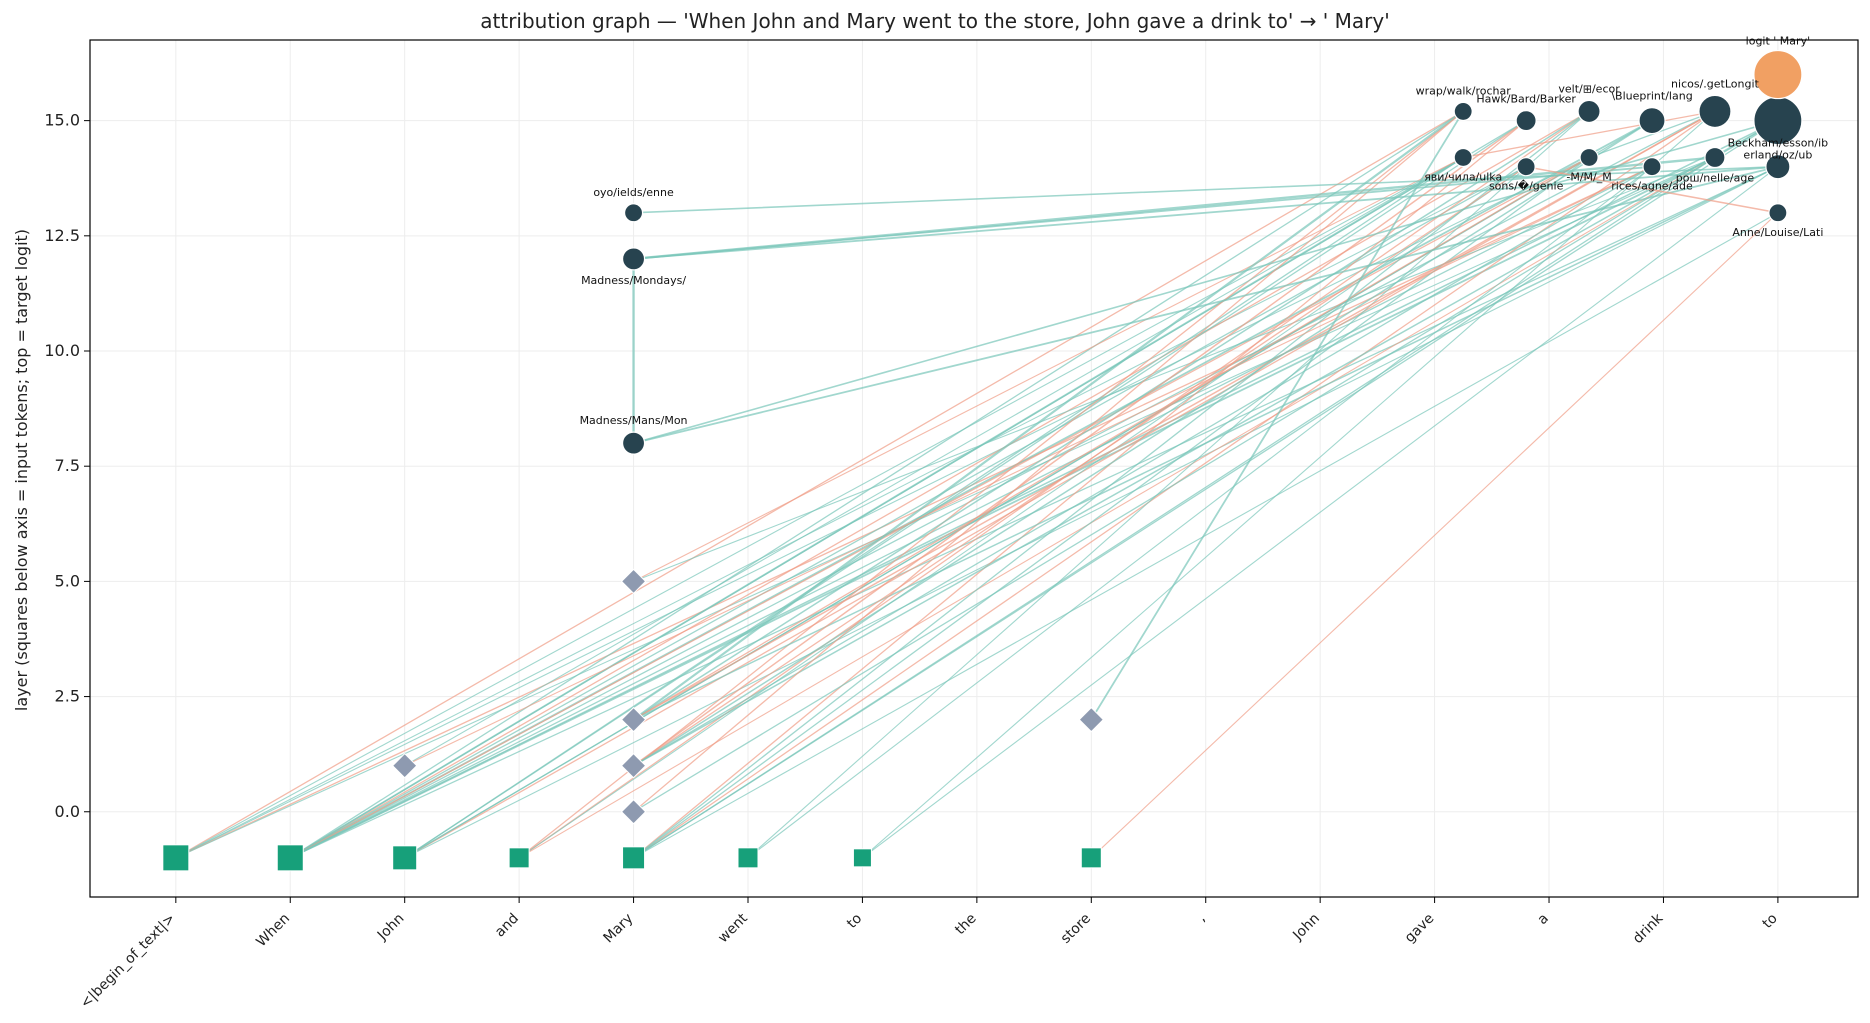 This screenshot has width=1870, height=1023. I want to click on x-tick-label: <|begin_of_text|>, so click(127, 961).